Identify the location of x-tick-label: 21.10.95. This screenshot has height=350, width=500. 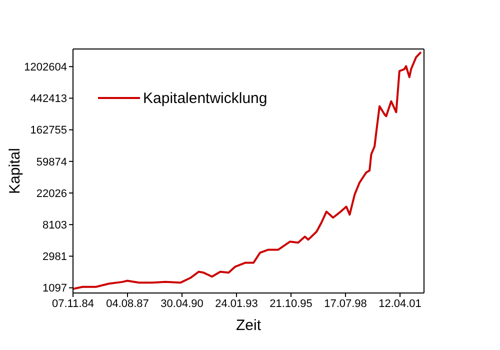
(291, 304).